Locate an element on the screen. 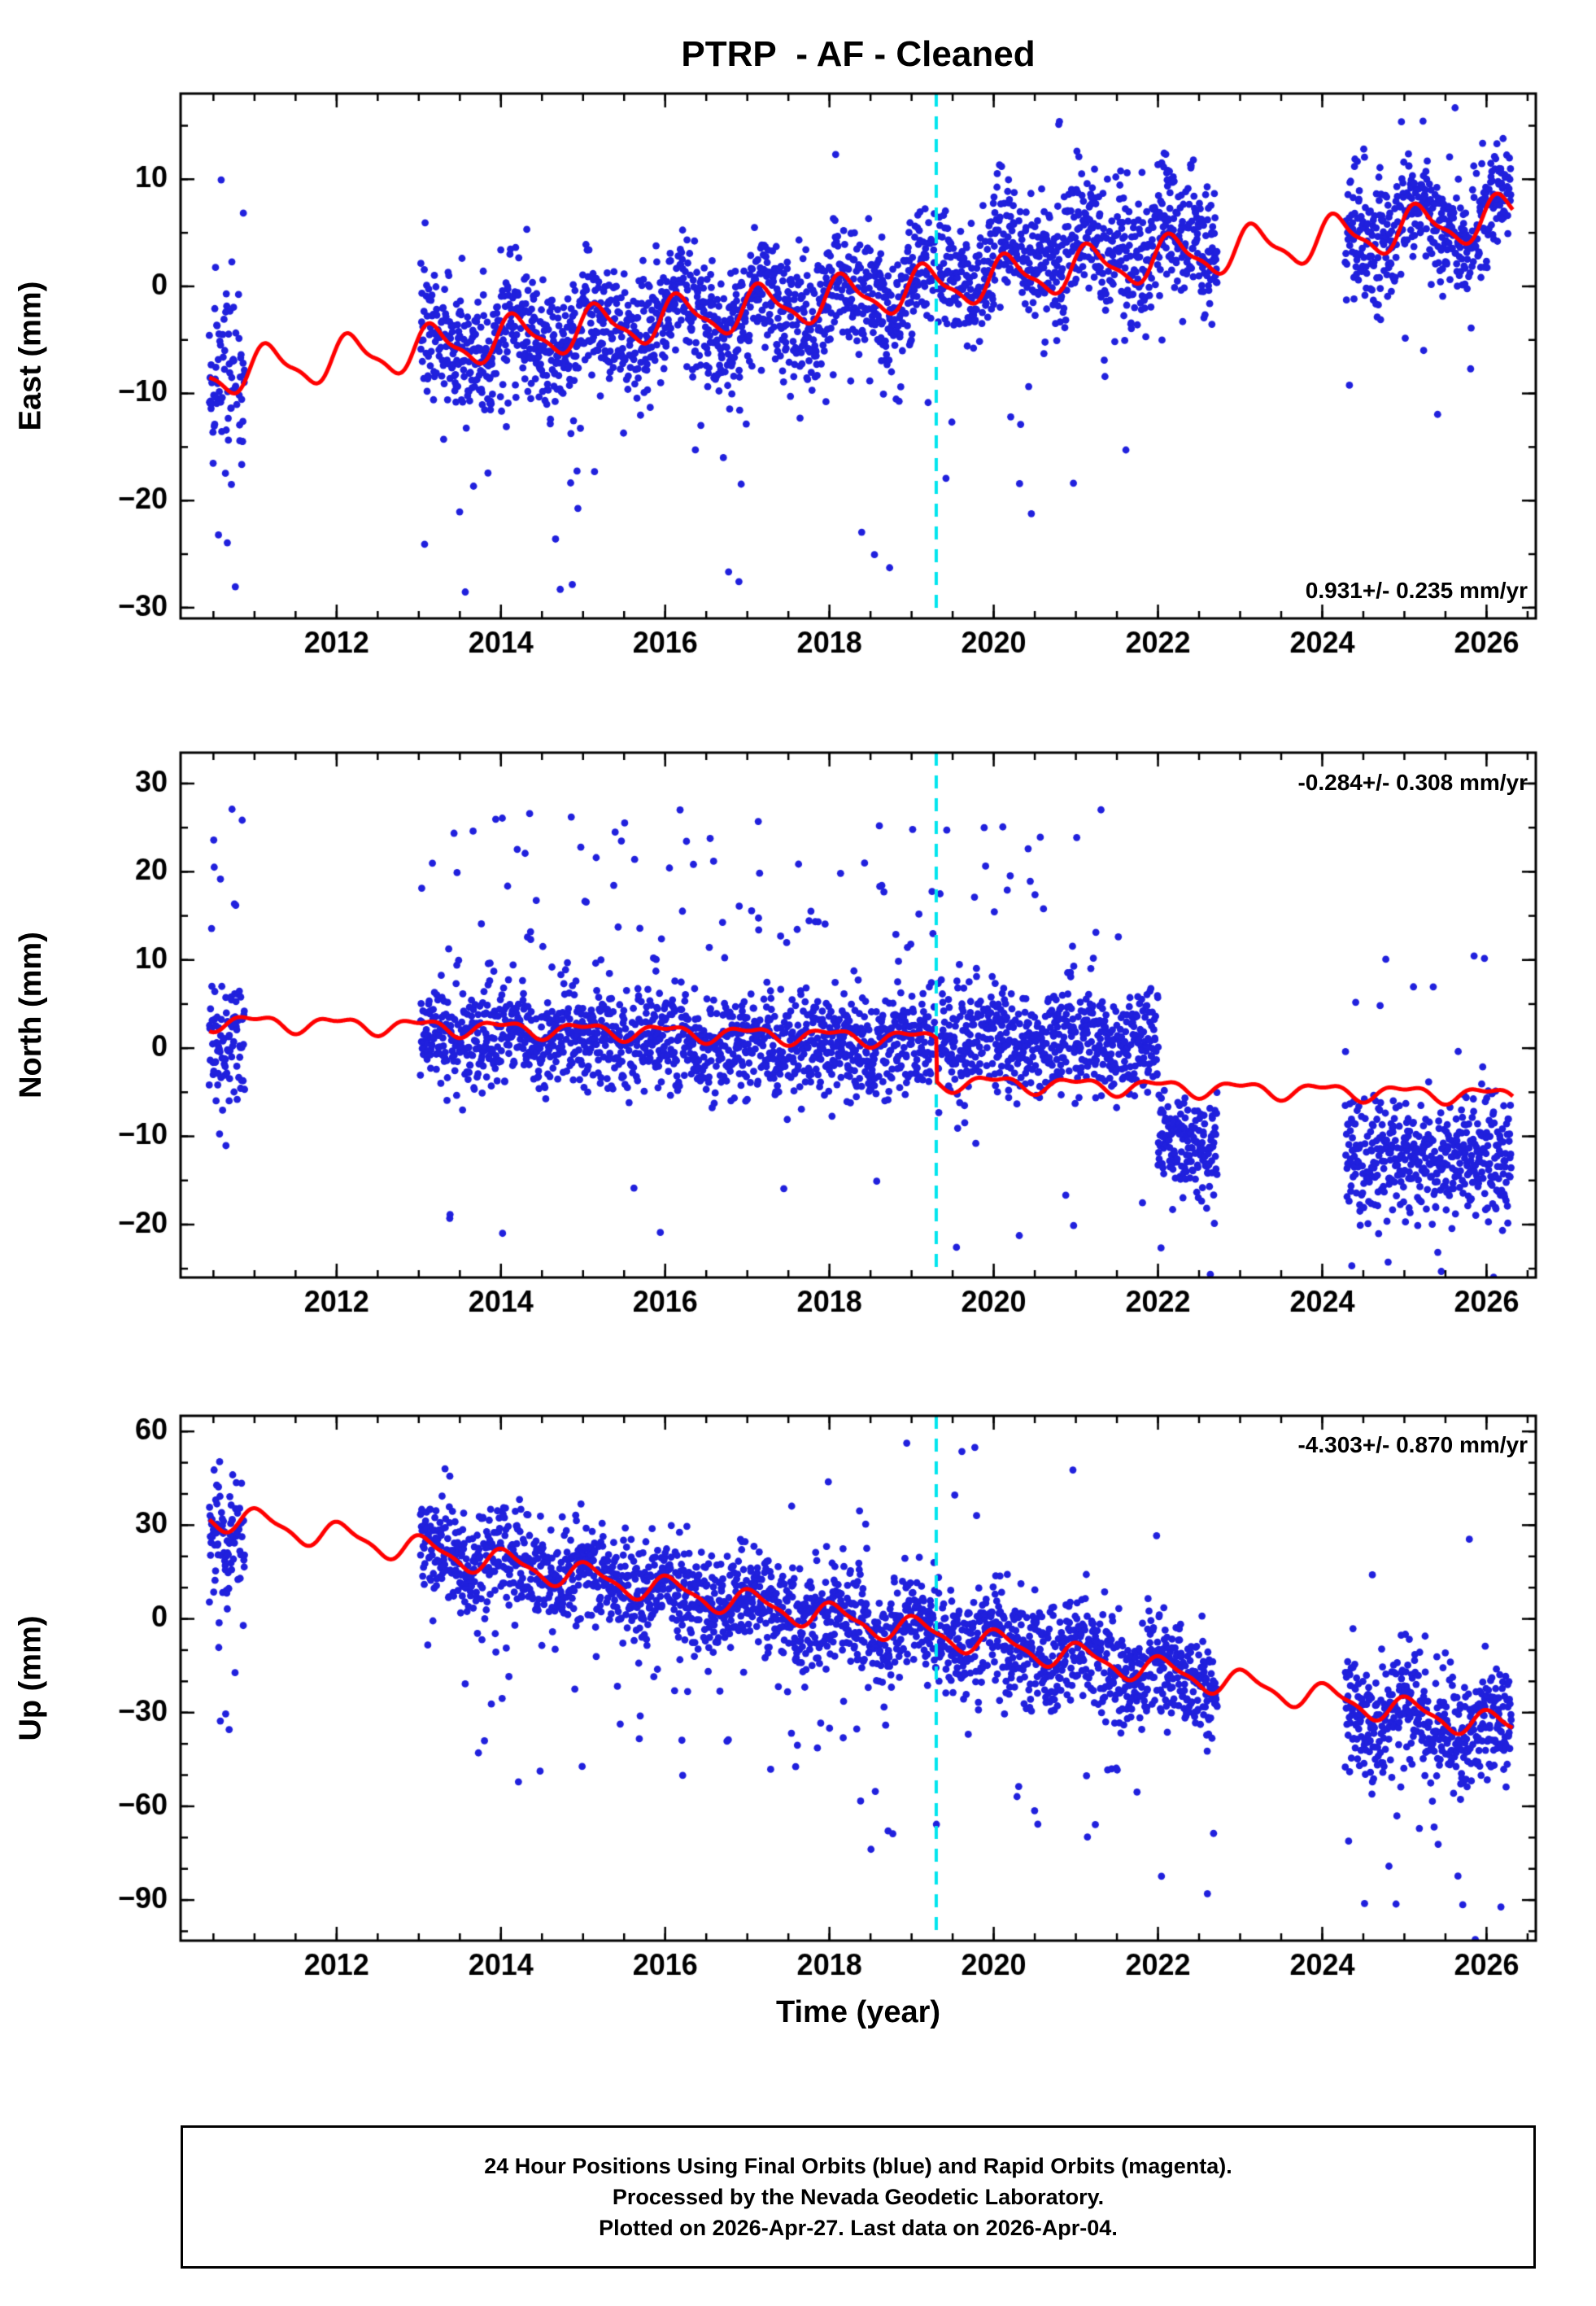  up-axis-label: Up (mm) is located at coordinates (31, 1678).